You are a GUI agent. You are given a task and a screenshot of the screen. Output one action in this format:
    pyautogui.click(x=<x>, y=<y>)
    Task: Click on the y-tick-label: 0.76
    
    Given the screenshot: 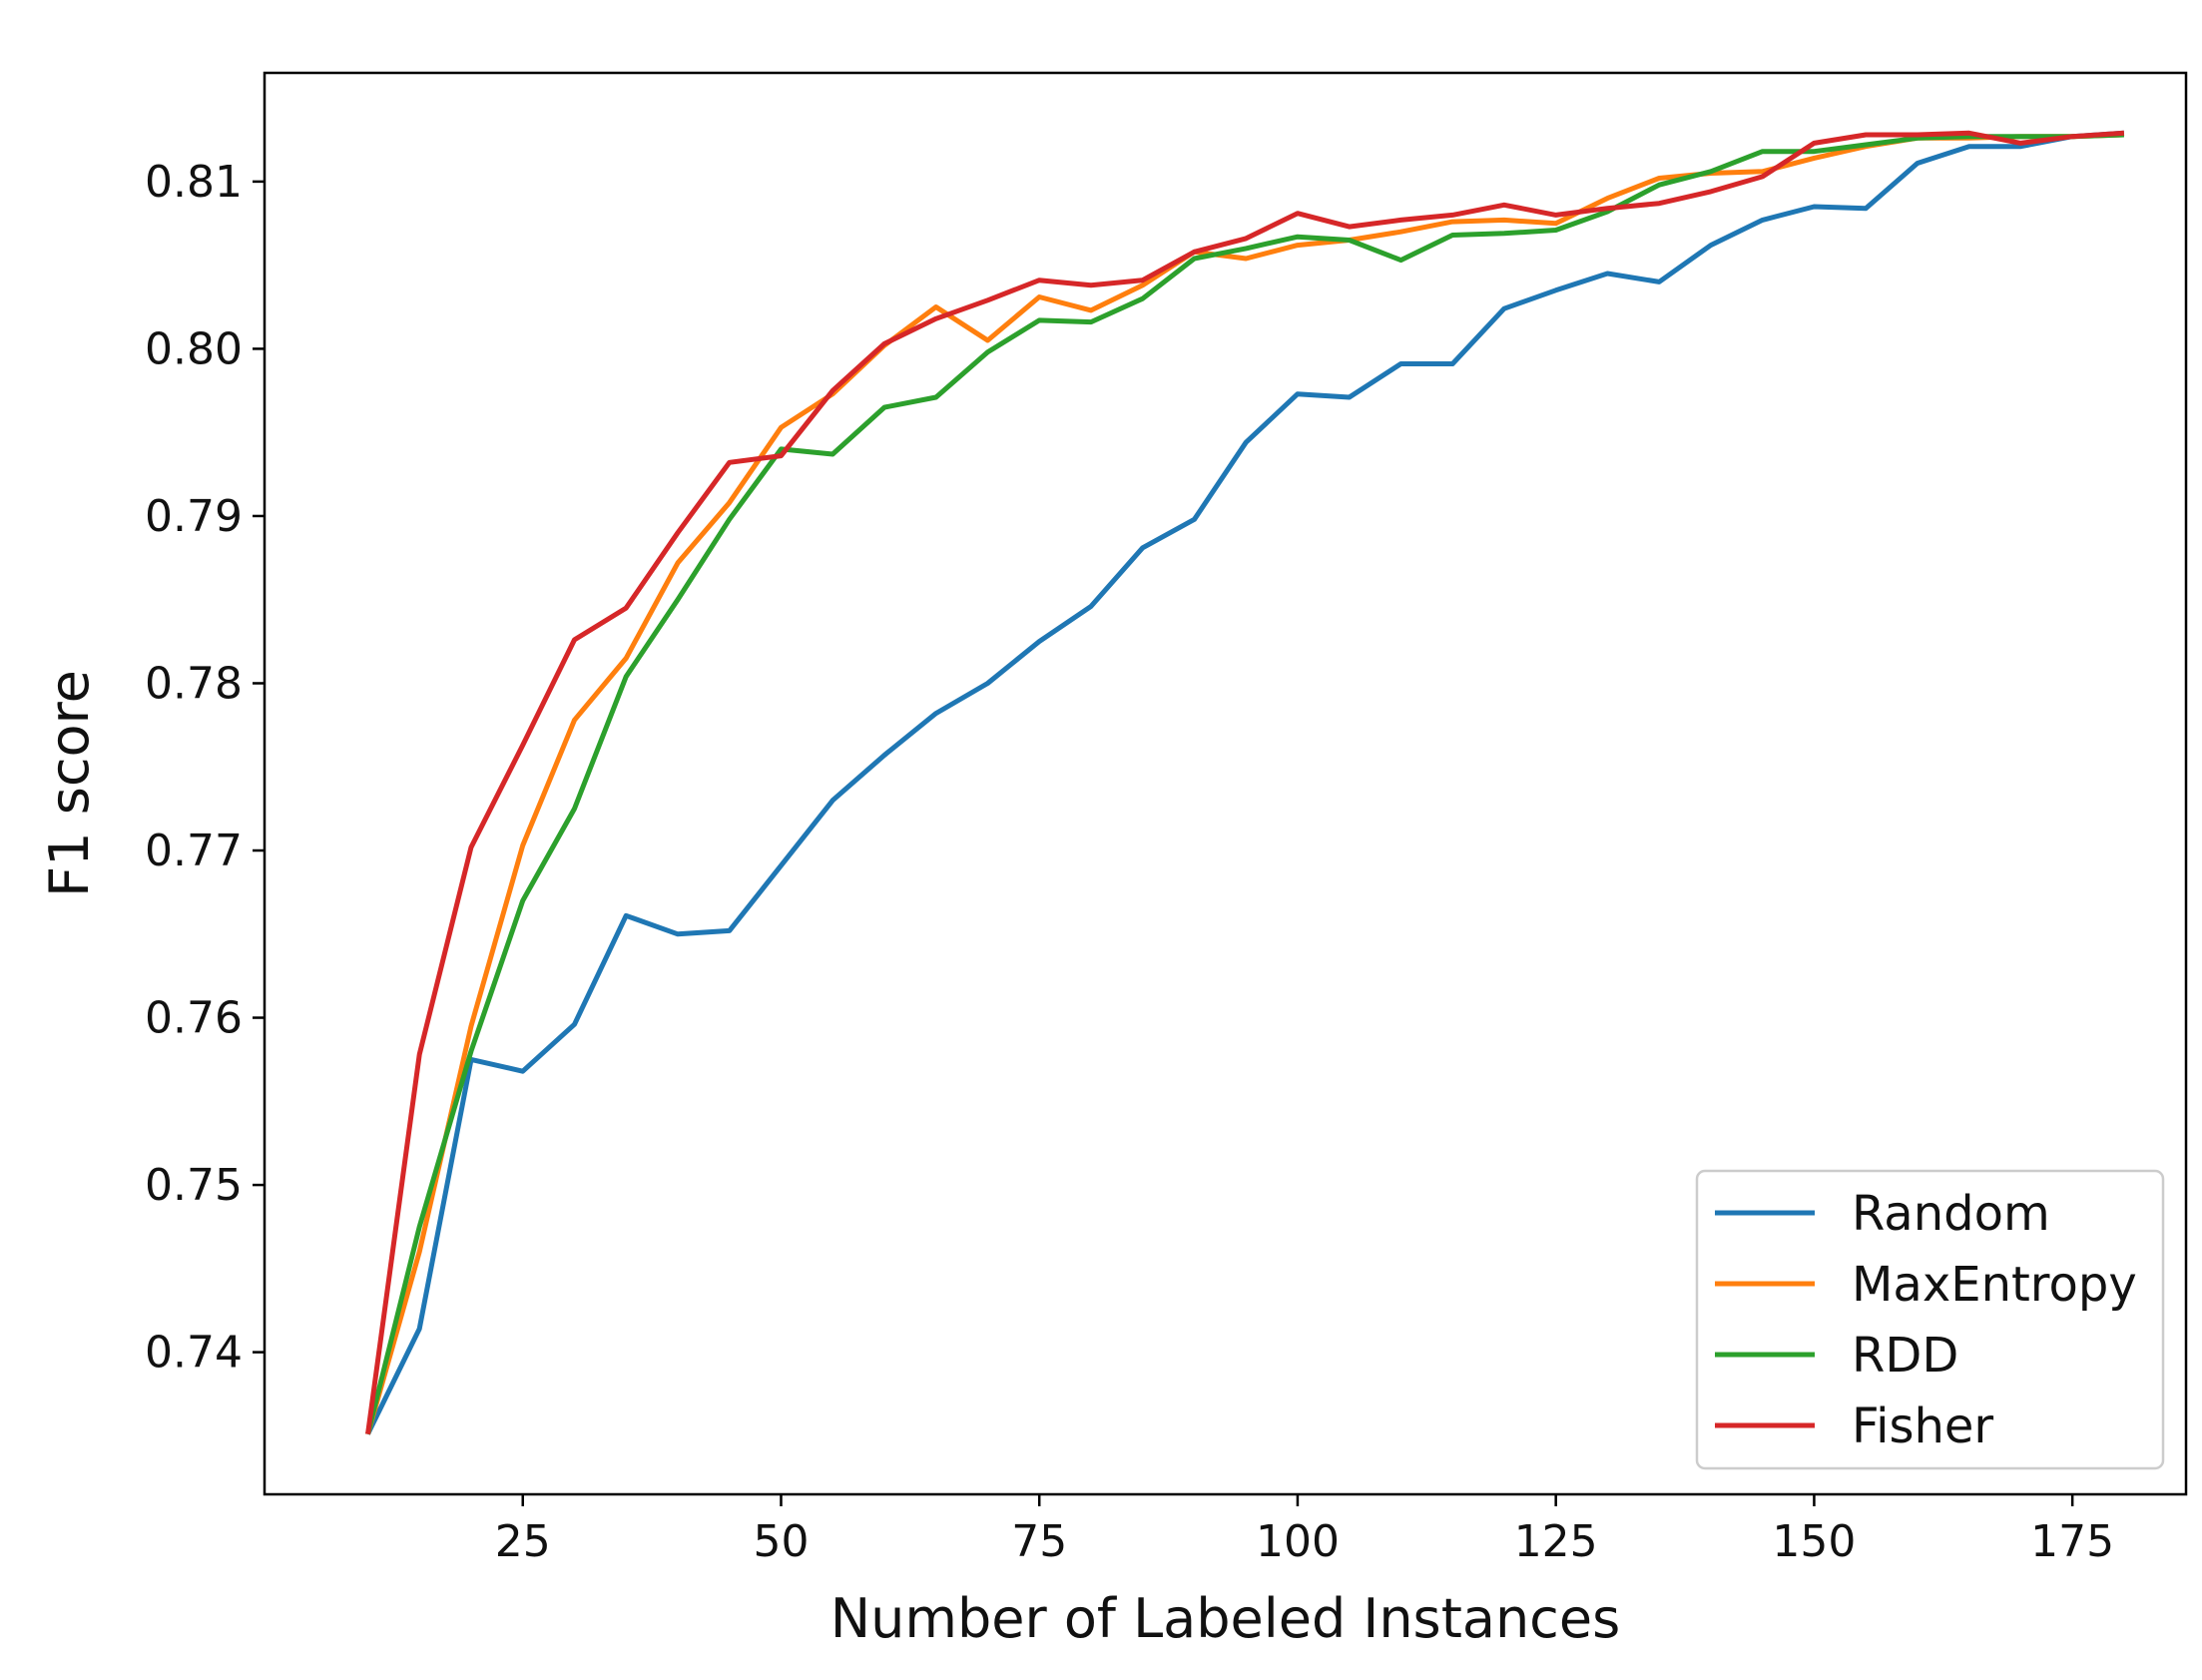 What is the action you would take?
    pyautogui.click(x=194, y=1018)
    